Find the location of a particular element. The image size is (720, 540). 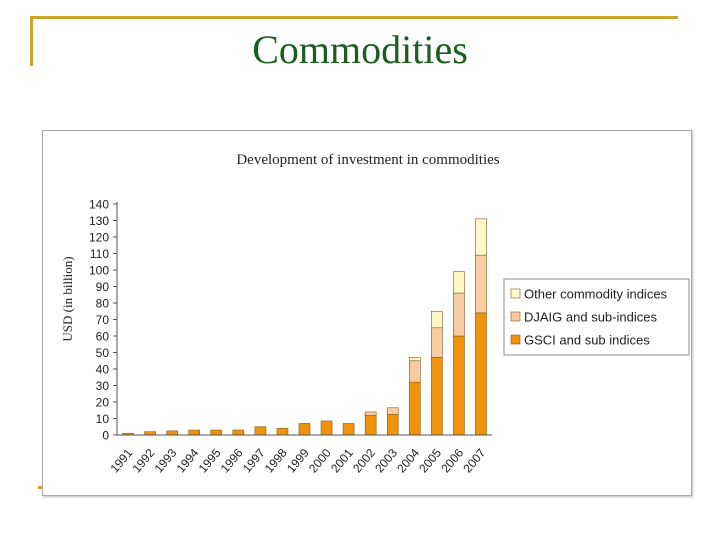

x-tick-label: 1998 is located at coordinates (276, 461).